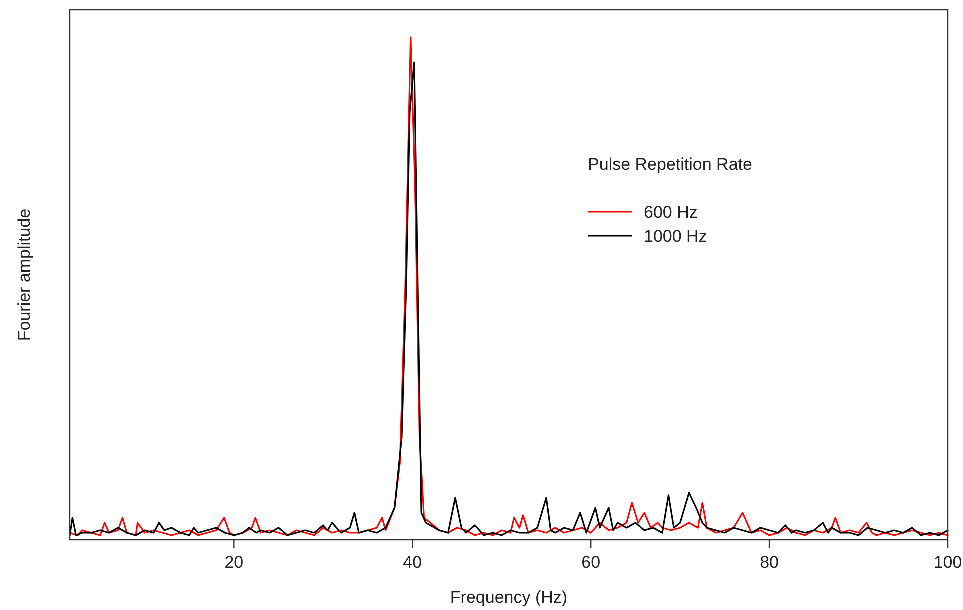 This screenshot has height=610, width=963. I want to click on x-tick-label: 20, so click(234, 562).